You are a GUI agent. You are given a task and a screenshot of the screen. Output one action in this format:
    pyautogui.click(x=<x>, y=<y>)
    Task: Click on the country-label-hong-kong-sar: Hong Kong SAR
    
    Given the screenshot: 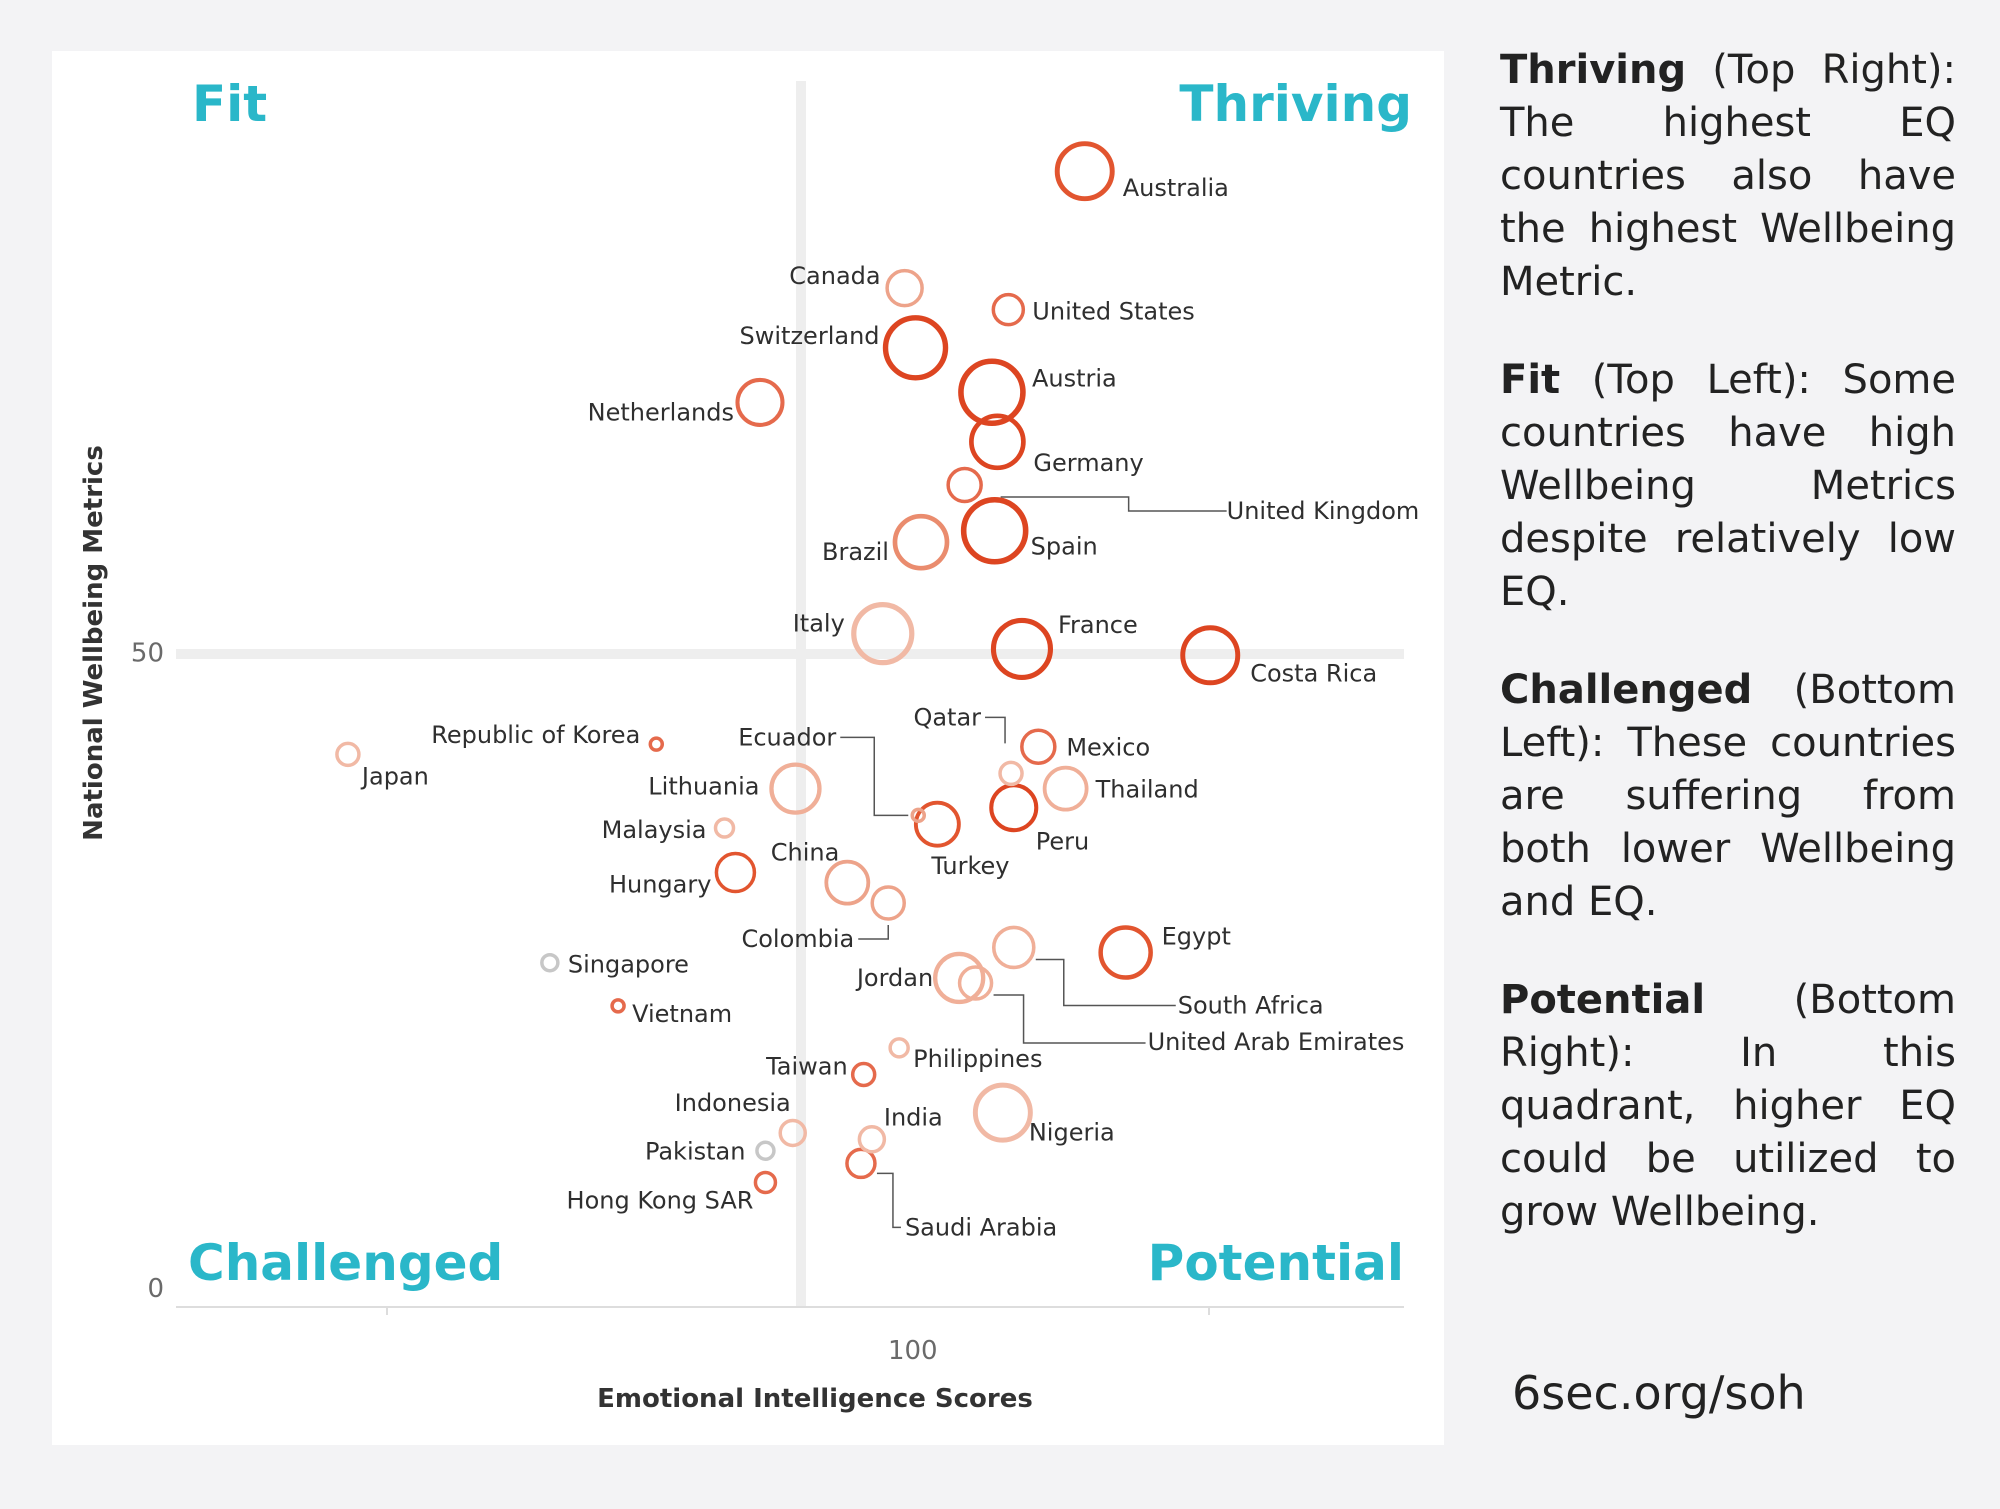 What is the action you would take?
    pyautogui.click(x=660, y=1200)
    